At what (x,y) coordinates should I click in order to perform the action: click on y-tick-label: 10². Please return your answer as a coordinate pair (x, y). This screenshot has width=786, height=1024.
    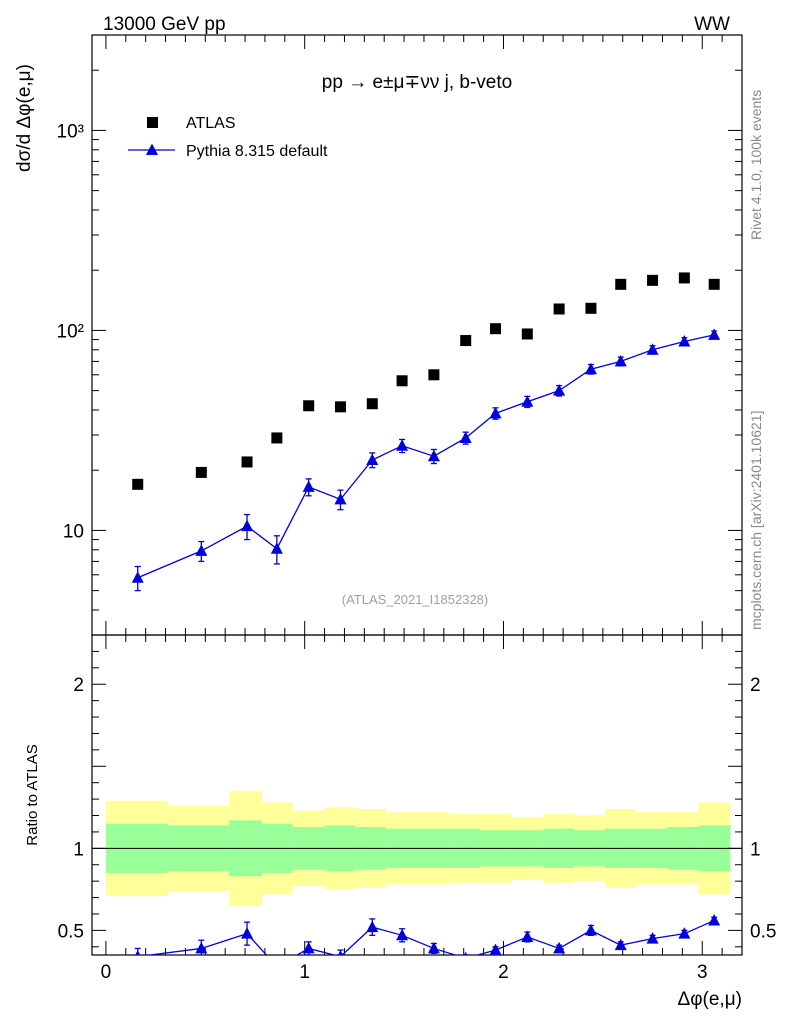
    Looking at the image, I should click on (70, 331).